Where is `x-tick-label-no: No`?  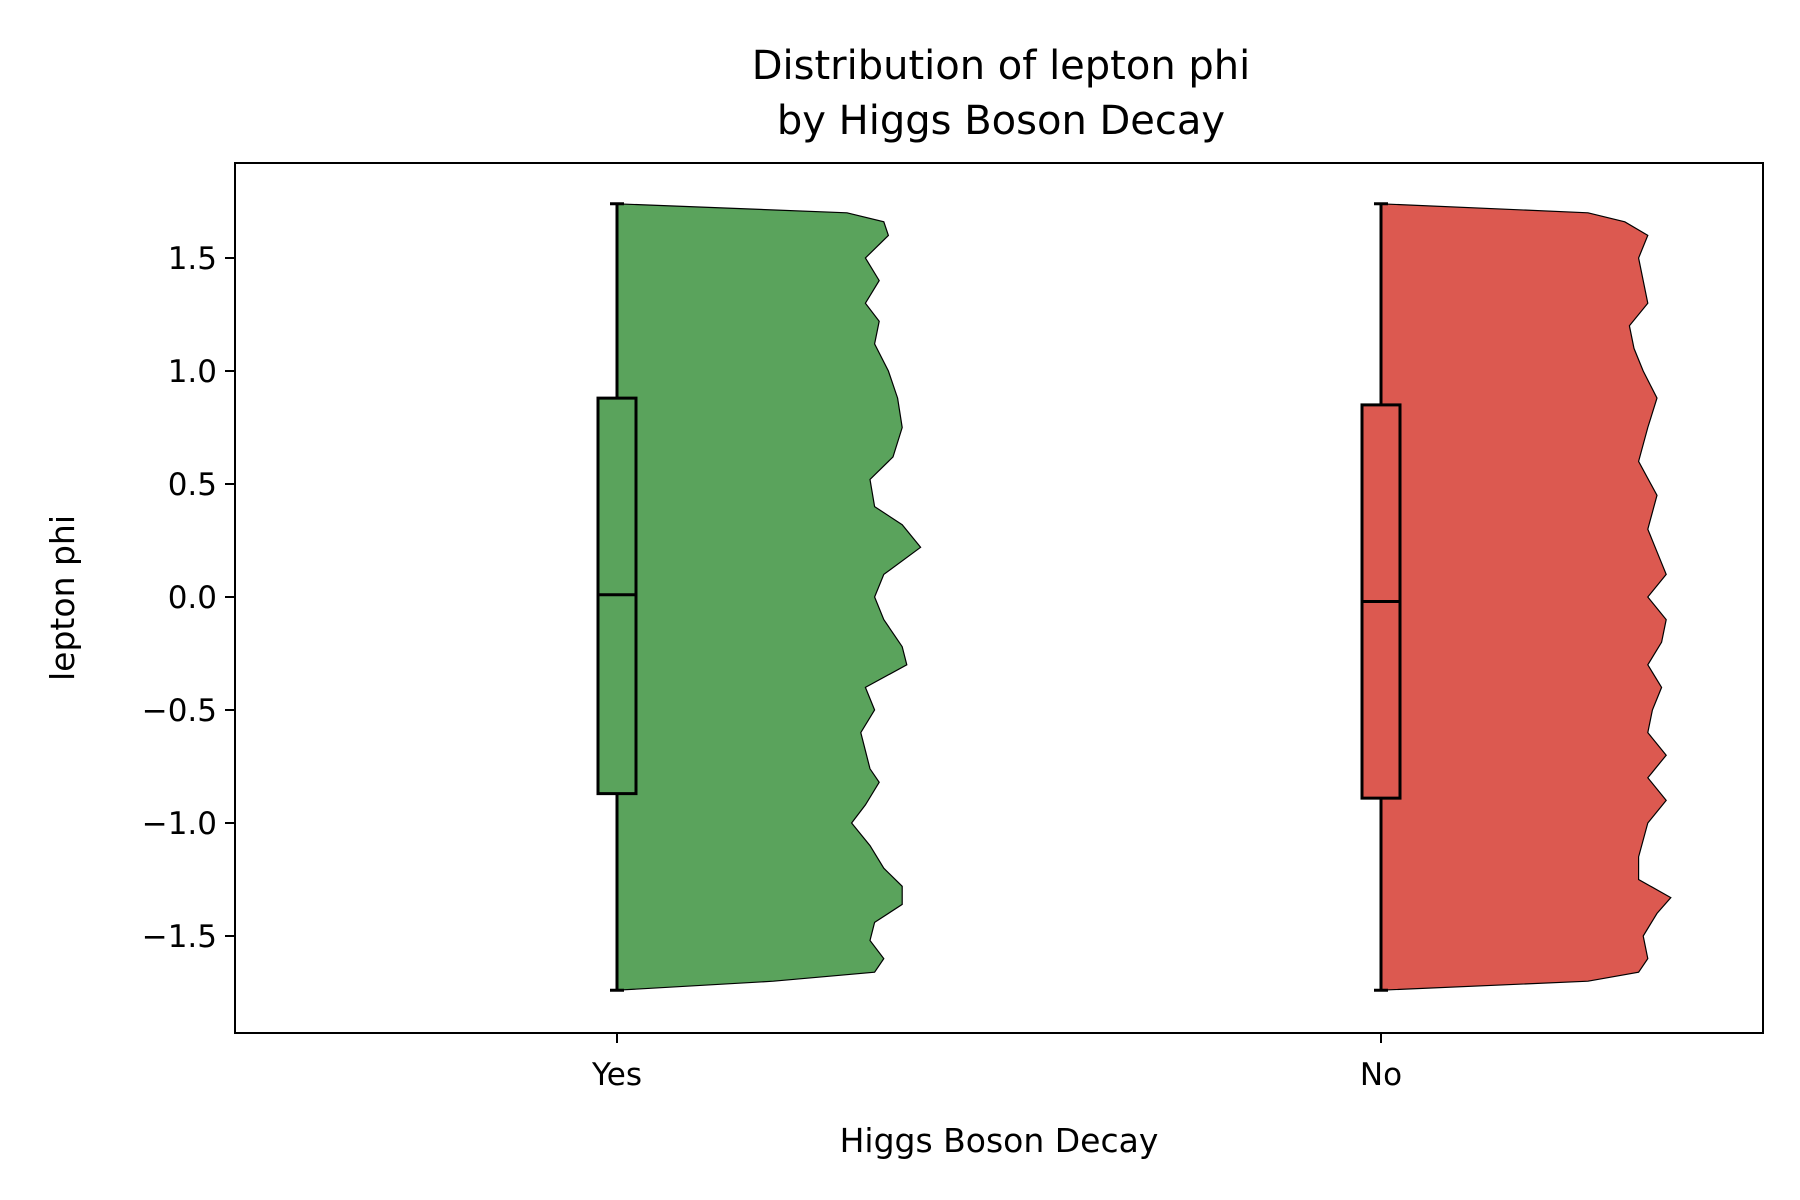 x-tick-label-no: No is located at coordinates (1381, 1075).